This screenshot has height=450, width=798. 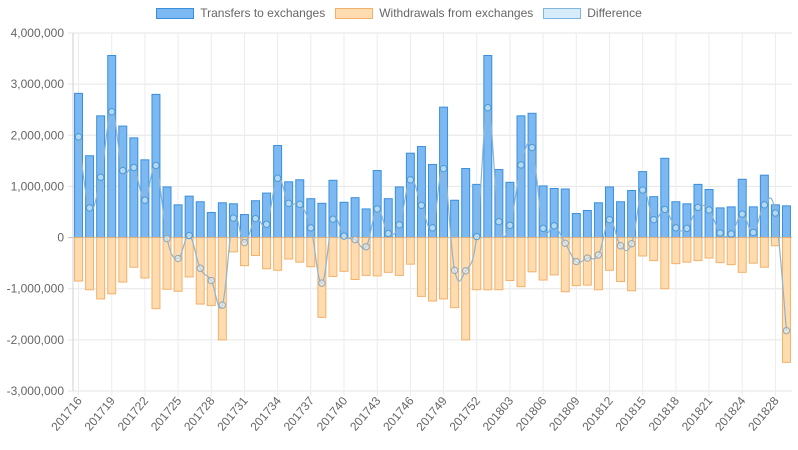 What do you see at coordinates (66, 414) in the screenshot?
I see `x-tick-label: 201716` at bounding box center [66, 414].